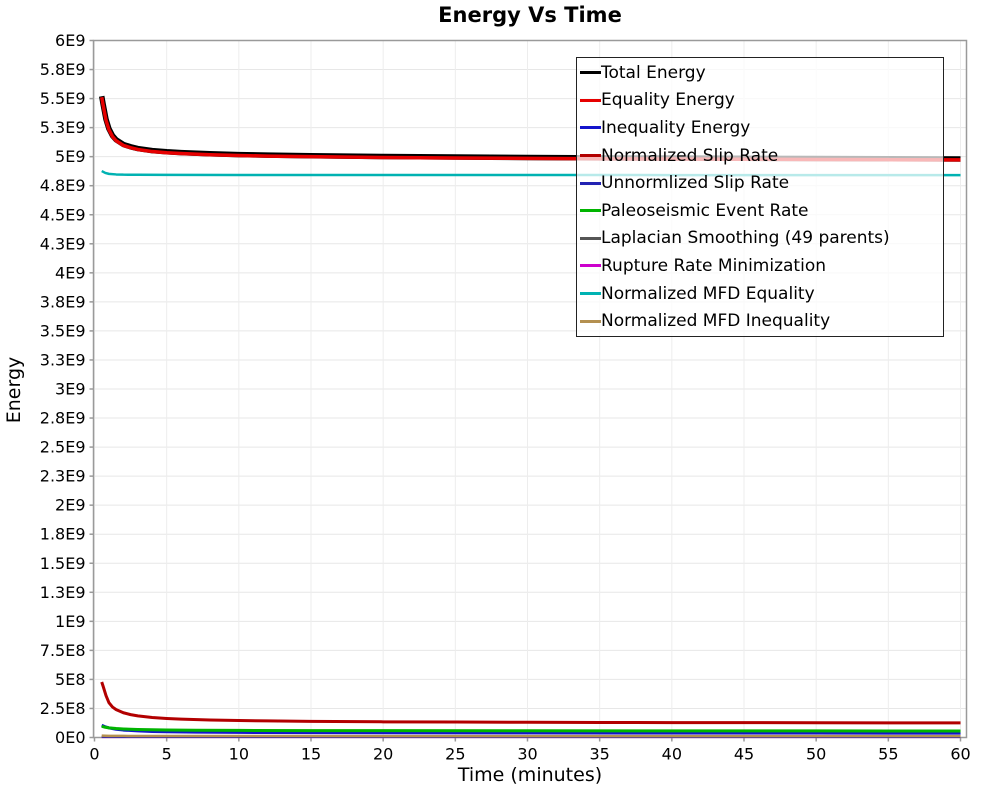 The image size is (1000, 800). Describe the element at coordinates (455, 754) in the screenshot. I see `x-tick-label: 25` at that location.